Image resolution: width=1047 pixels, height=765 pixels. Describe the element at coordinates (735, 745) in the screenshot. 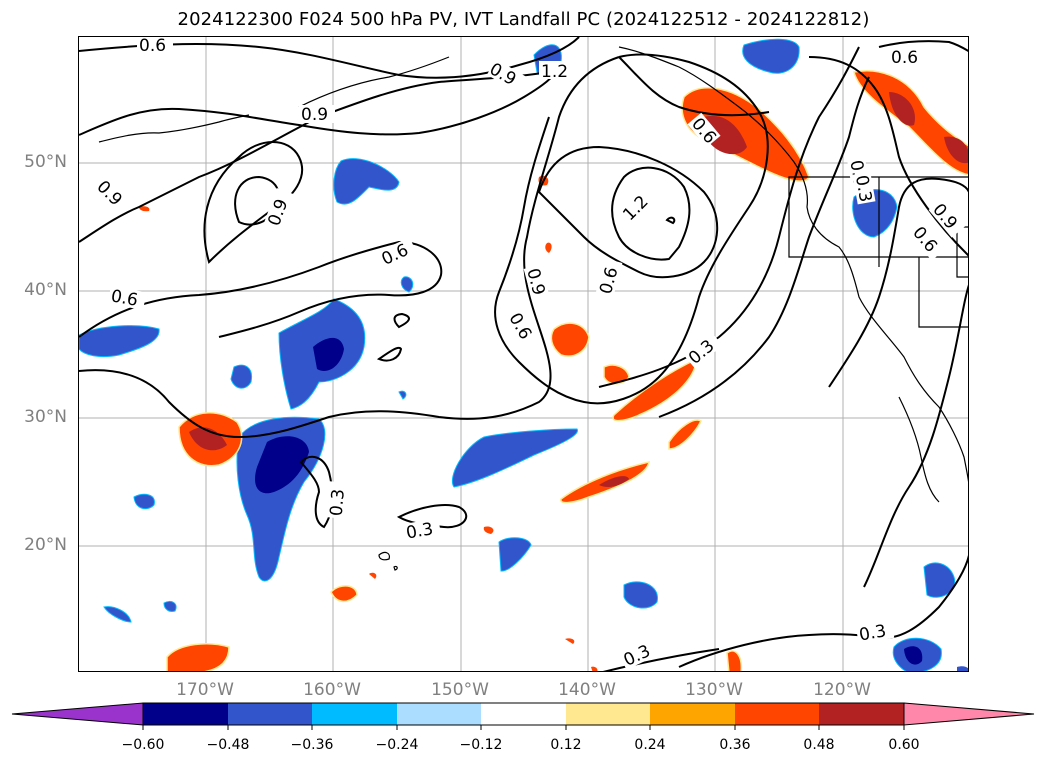

I see `colorbar-tick-label: 0.36` at that location.